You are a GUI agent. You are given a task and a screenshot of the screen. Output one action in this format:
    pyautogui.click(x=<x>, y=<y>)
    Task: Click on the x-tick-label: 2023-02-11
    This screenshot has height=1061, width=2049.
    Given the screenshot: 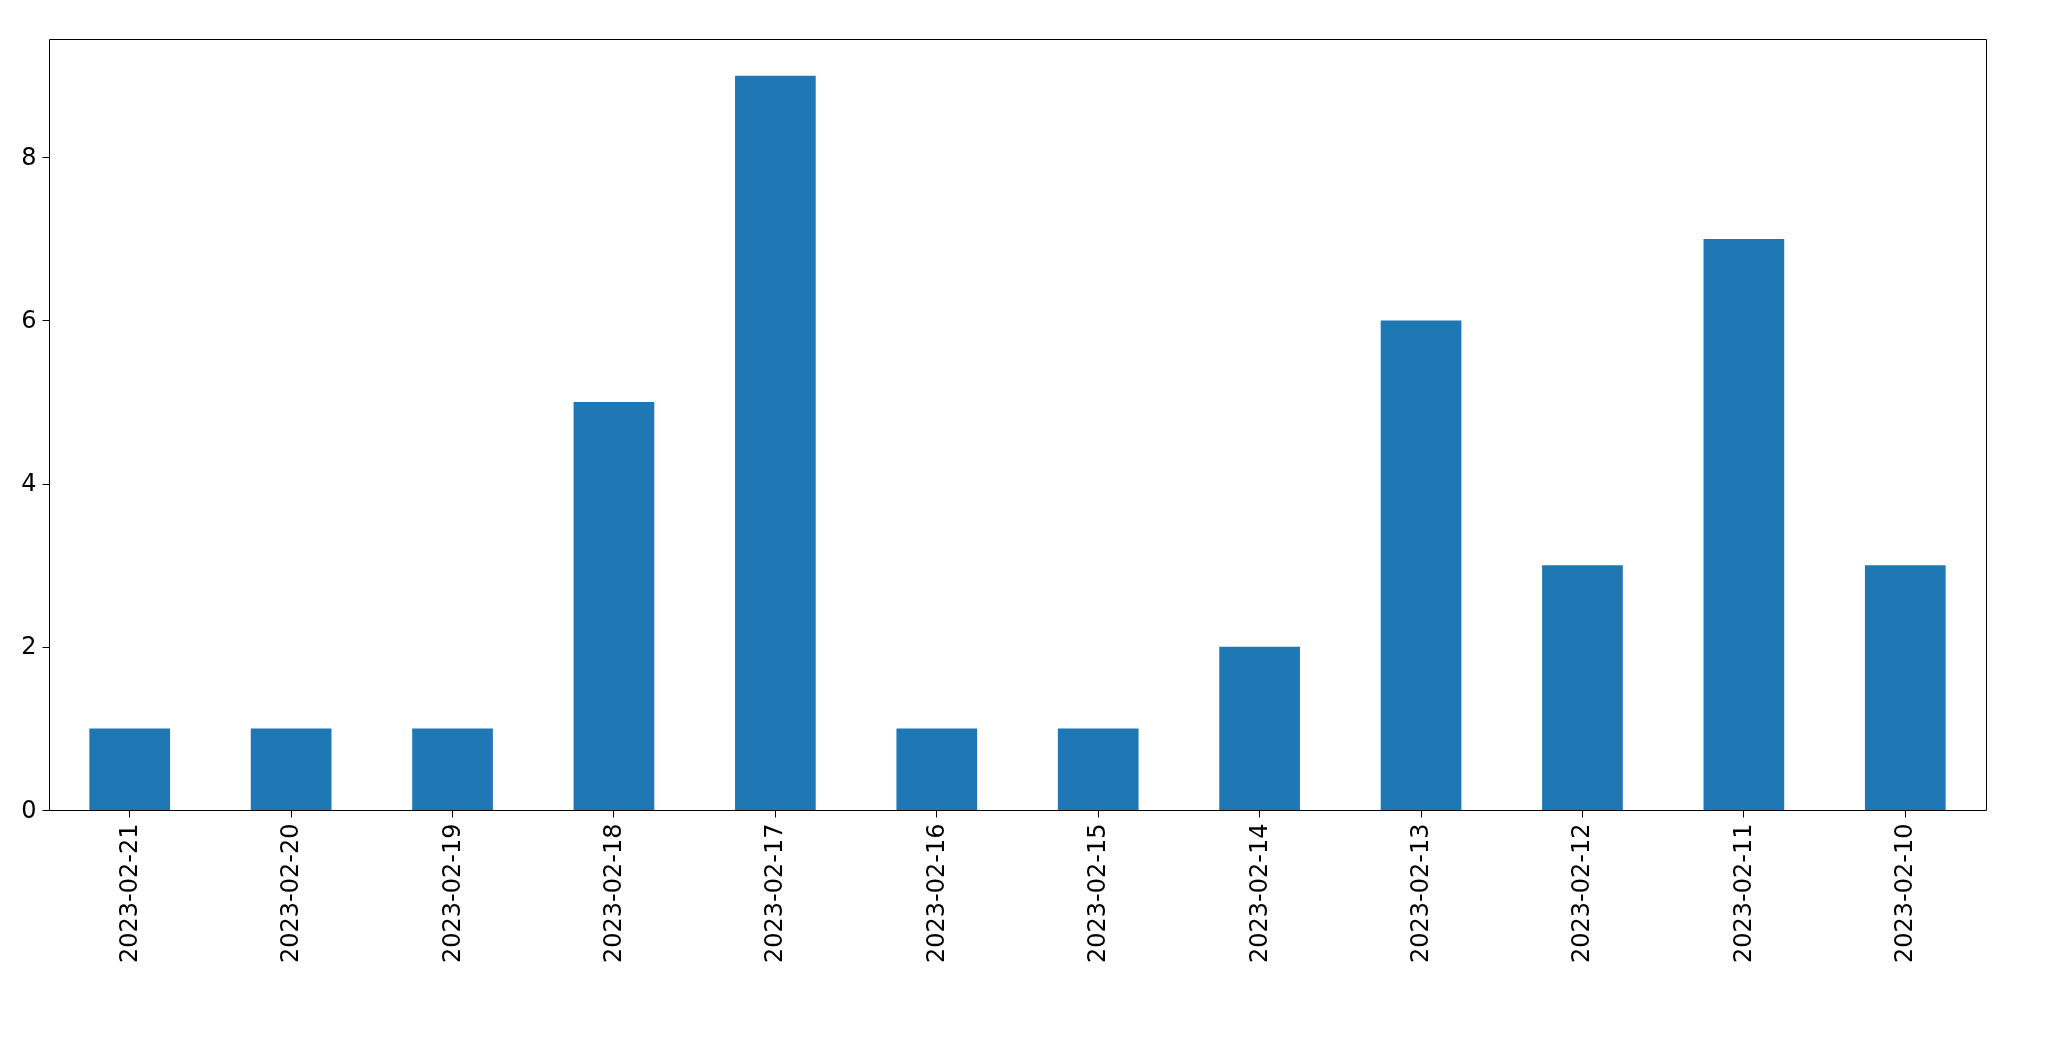 What is the action you would take?
    pyautogui.click(x=1742, y=893)
    